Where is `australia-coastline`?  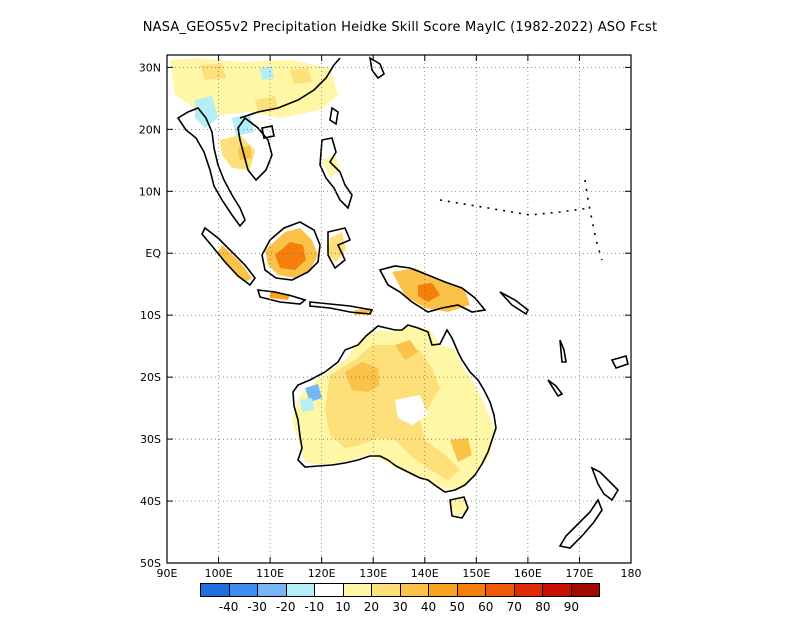
australia-coastline is located at coordinates (394, 408).